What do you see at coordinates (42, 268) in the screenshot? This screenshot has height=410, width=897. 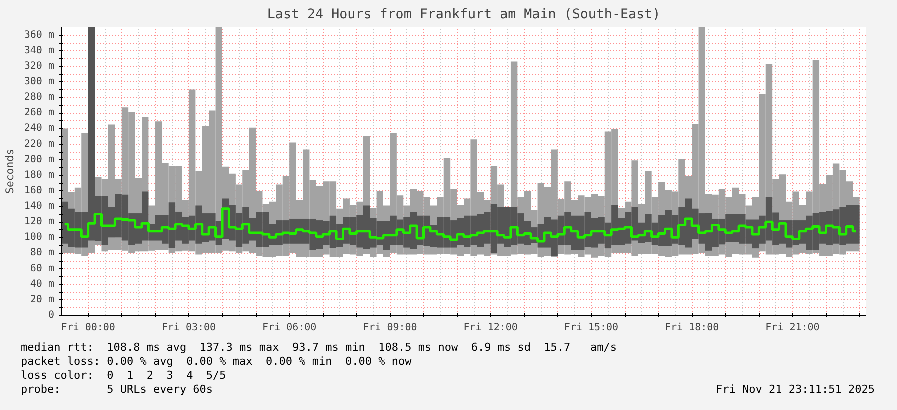 I see `y-tick-label: 60 m` at bounding box center [42, 268].